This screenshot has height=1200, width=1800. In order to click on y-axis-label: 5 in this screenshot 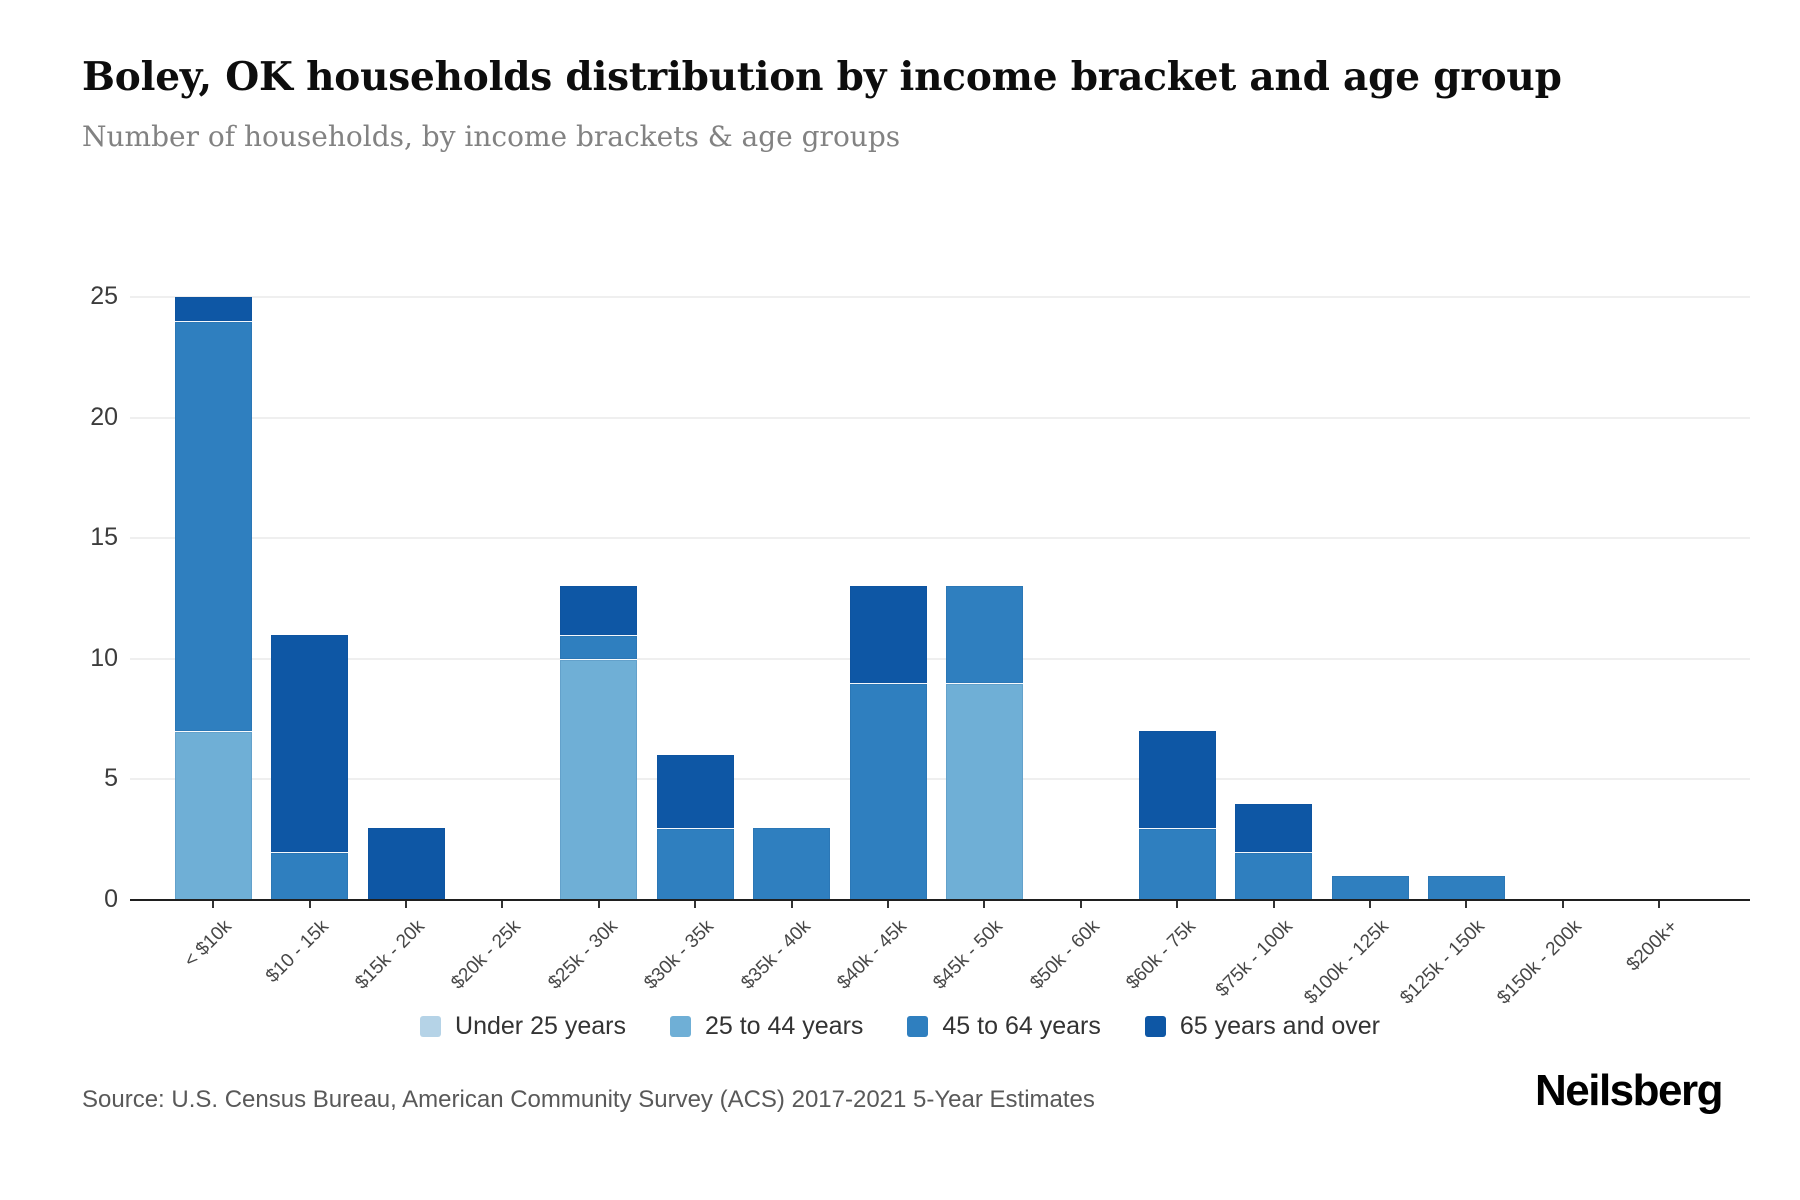, I will do `click(111, 778)`.